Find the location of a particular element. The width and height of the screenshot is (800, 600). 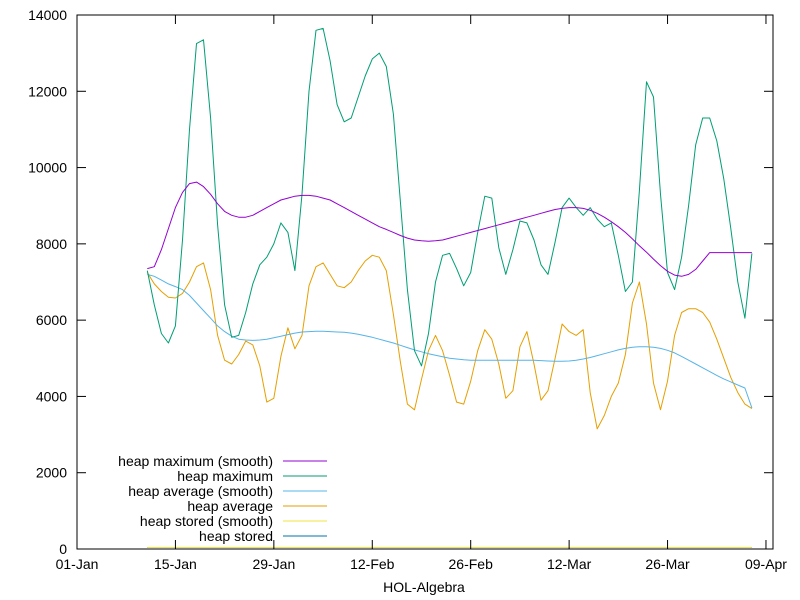

y-tick-label: 0 is located at coordinates (63, 549).